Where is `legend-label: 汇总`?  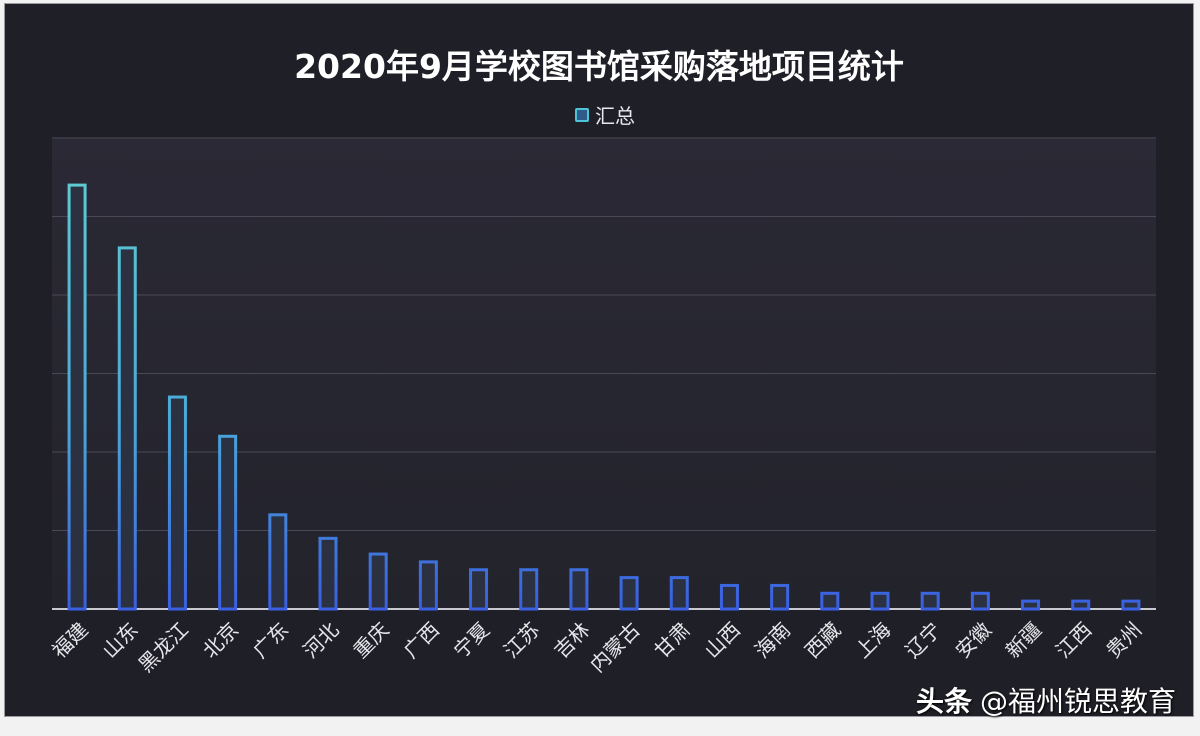
legend-label: 汇总 is located at coordinates (615, 116).